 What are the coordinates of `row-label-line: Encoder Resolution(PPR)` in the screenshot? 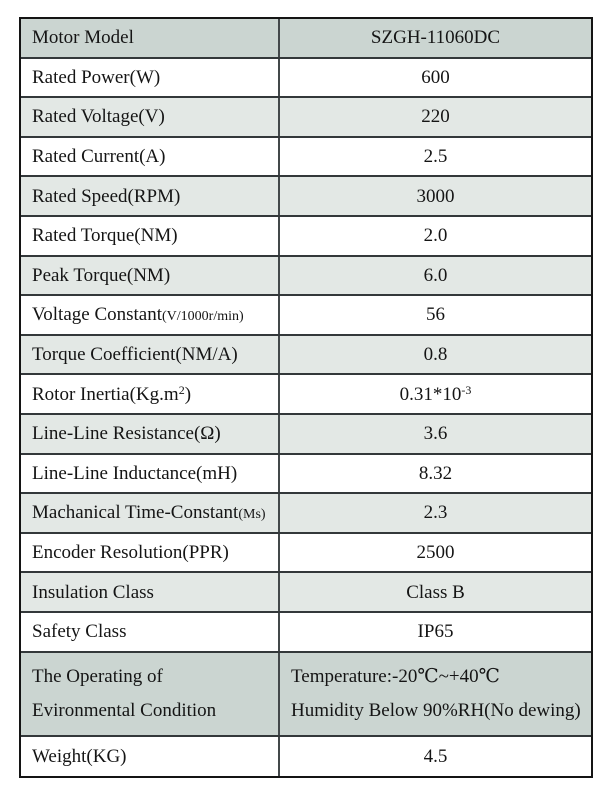 It's located at (130, 552).